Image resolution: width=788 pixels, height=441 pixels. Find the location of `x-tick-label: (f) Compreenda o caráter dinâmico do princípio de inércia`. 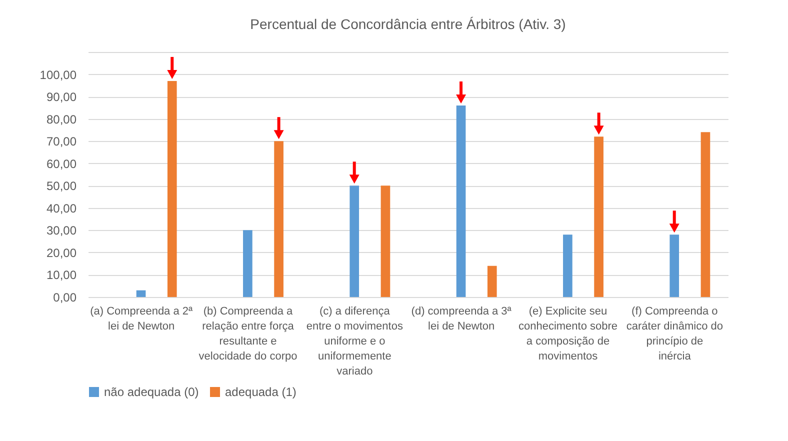

x-tick-label: (f) Compreenda o caráter dinâmico do princípio de inércia is located at coordinates (674, 334).